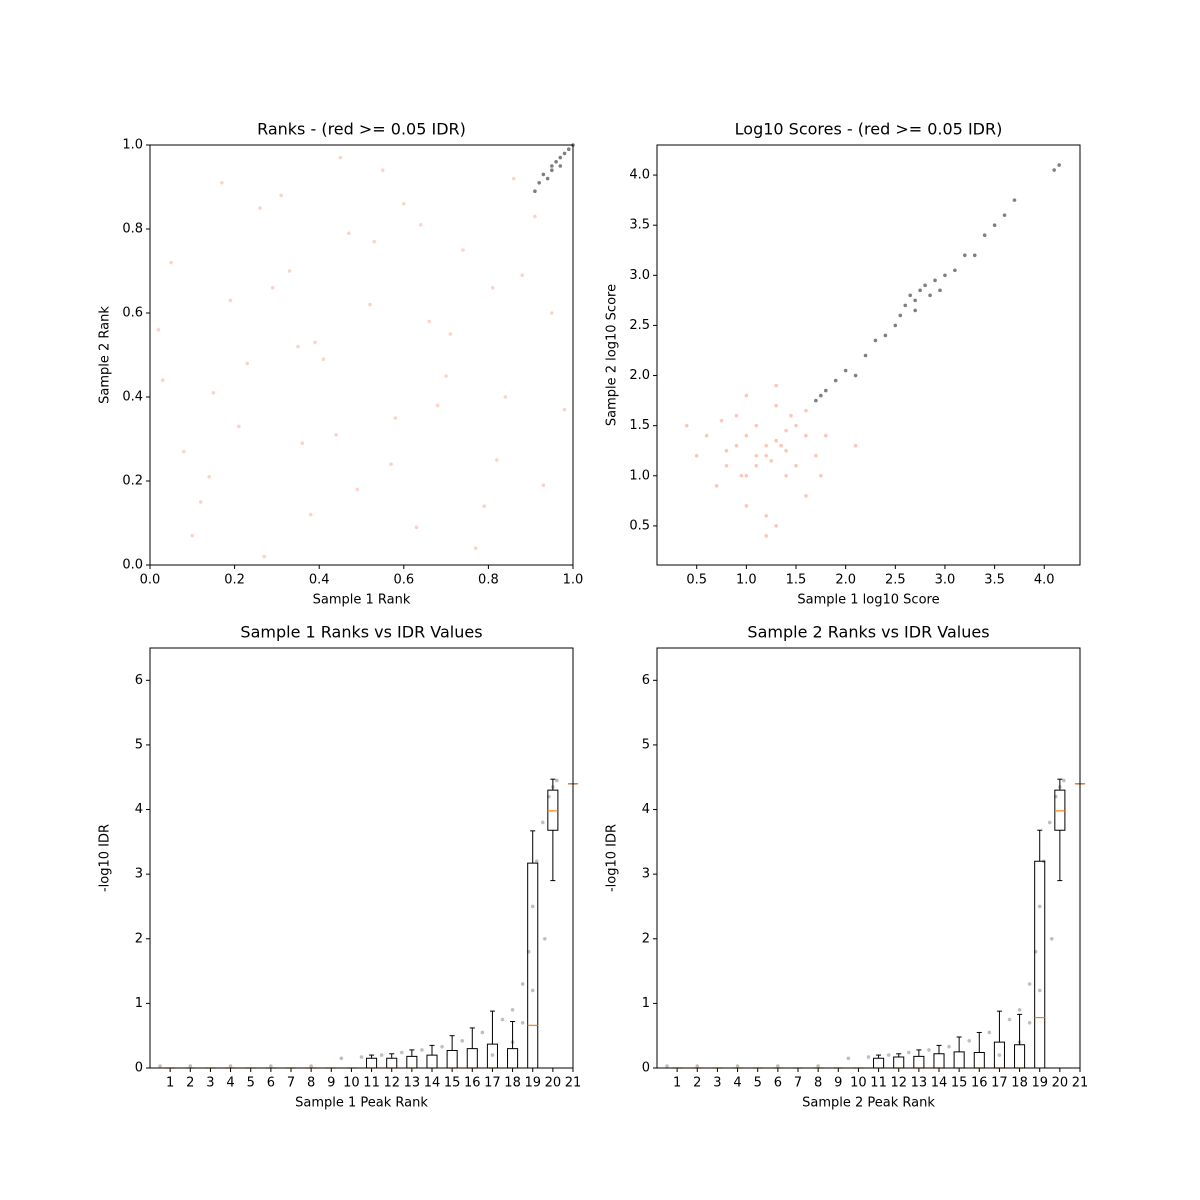  What do you see at coordinates (838, 1083) in the screenshot?
I see `x-tick-label: 9` at bounding box center [838, 1083].